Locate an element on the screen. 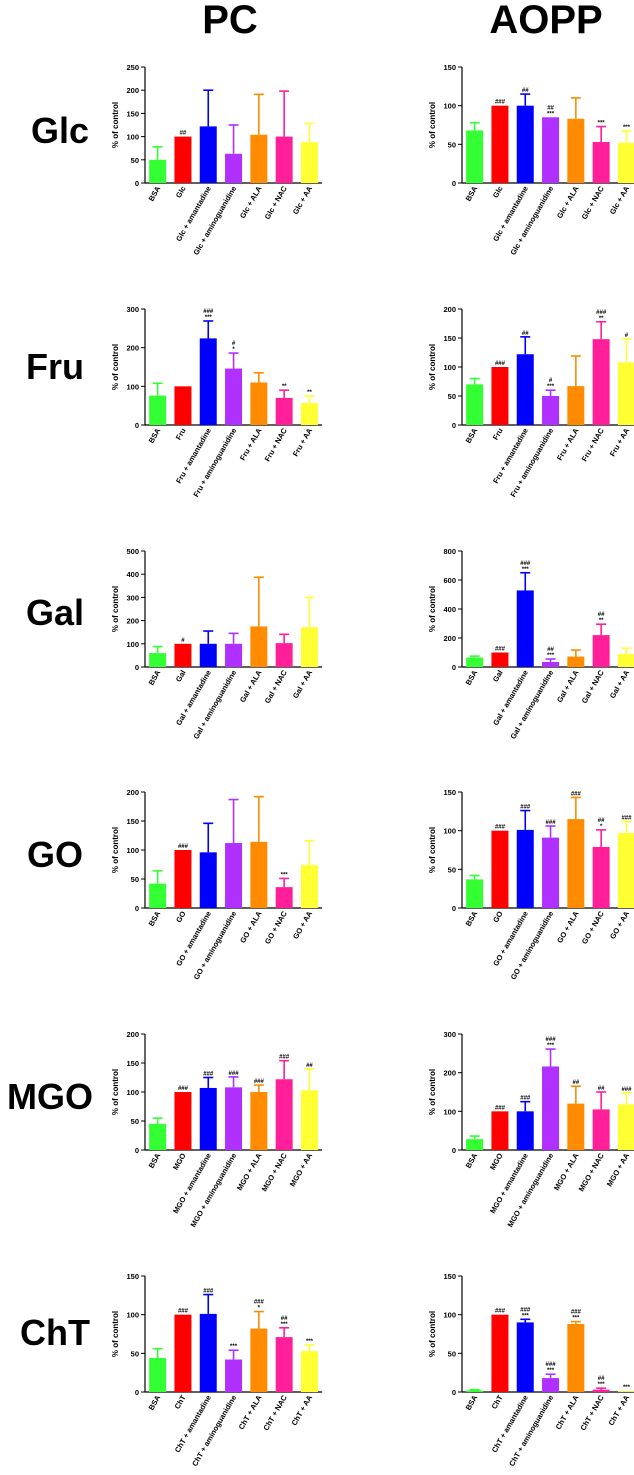 This screenshot has width=634, height=1475. category-label: Fru + NAC is located at coordinates (276, 444).